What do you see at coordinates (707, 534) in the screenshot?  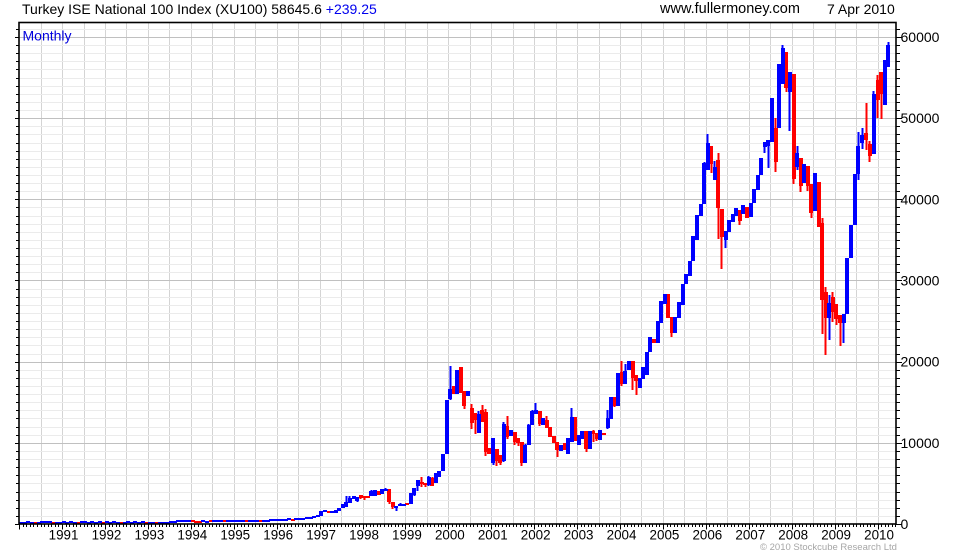 I see `svg-text: 2006` at bounding box center [707, 534].